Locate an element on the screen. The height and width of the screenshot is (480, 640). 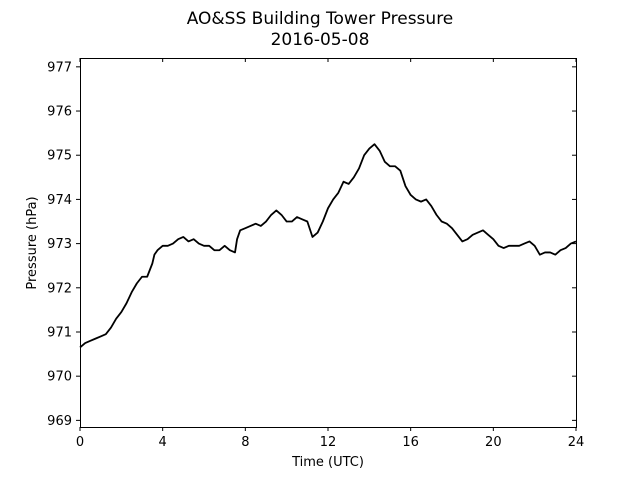
x-tick-label: 12 is located at coordinates (328, 442).